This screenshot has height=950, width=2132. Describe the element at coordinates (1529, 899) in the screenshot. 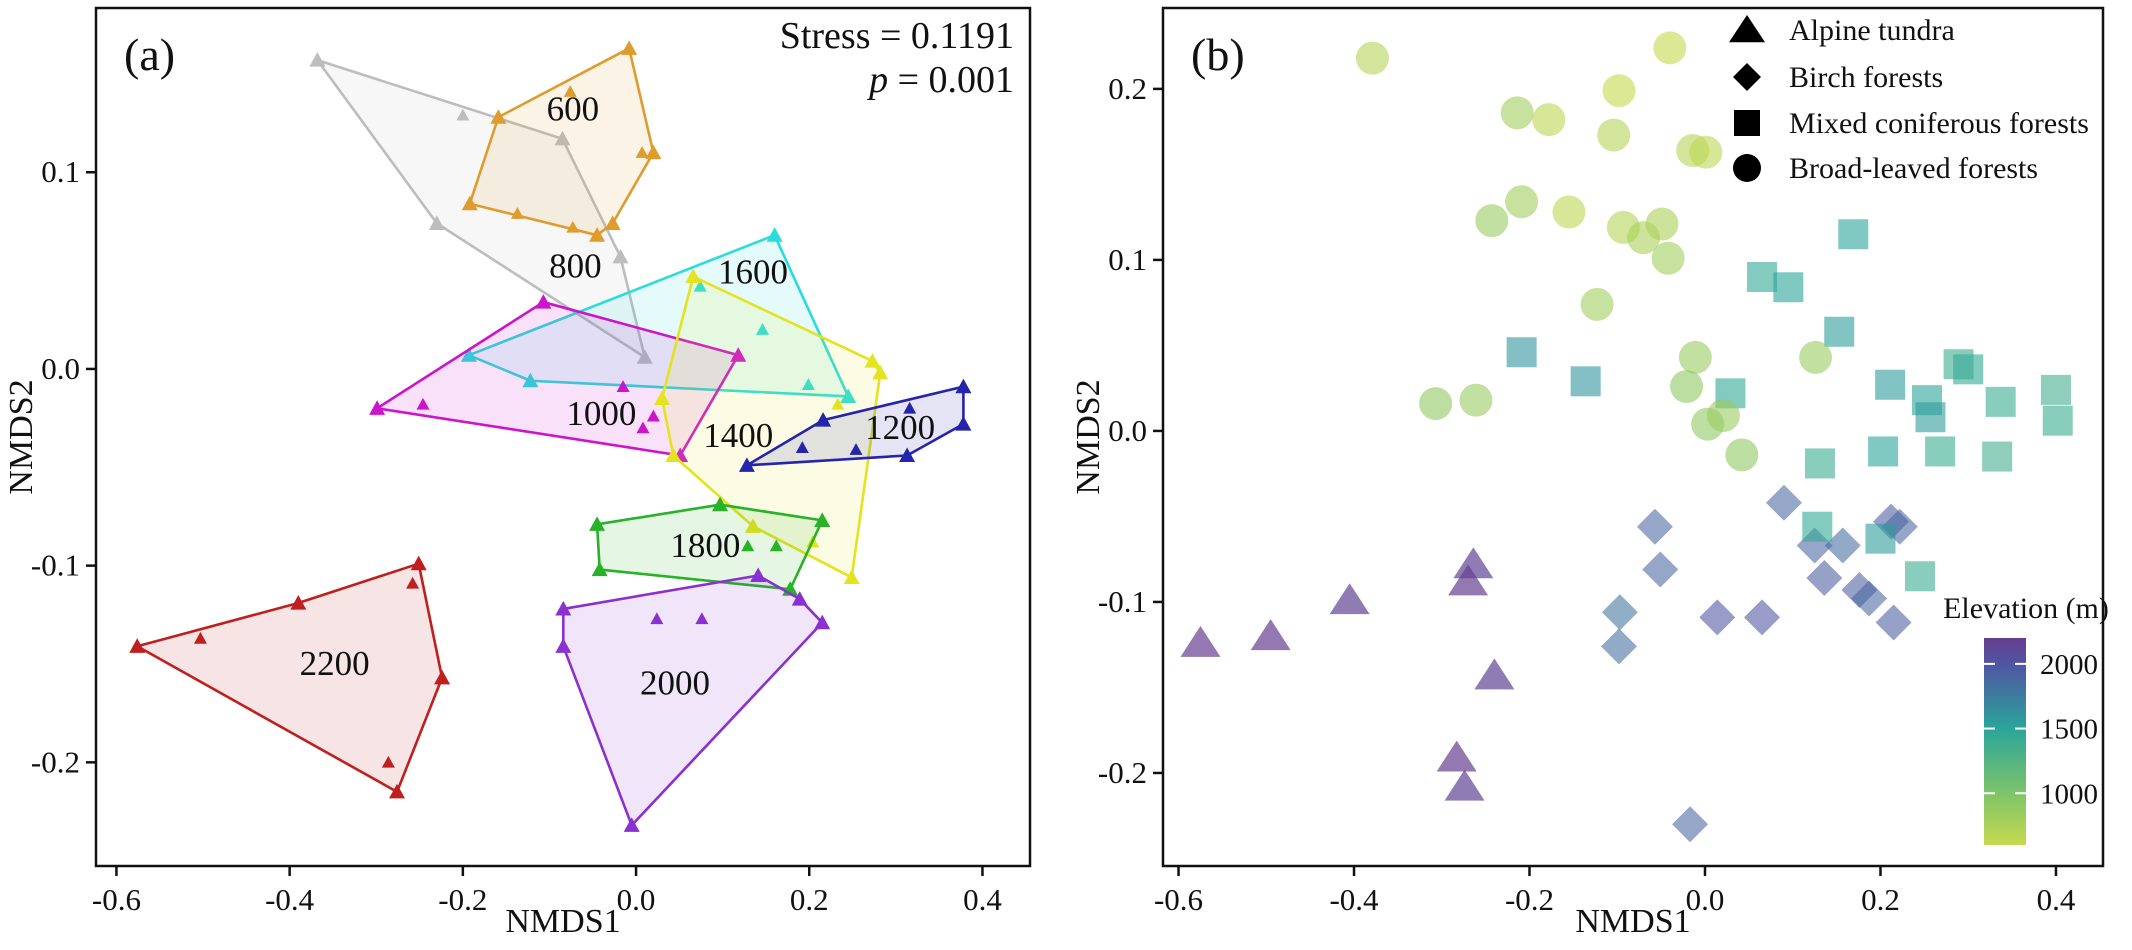

I see `x-tick-label: -0.2` at that location.